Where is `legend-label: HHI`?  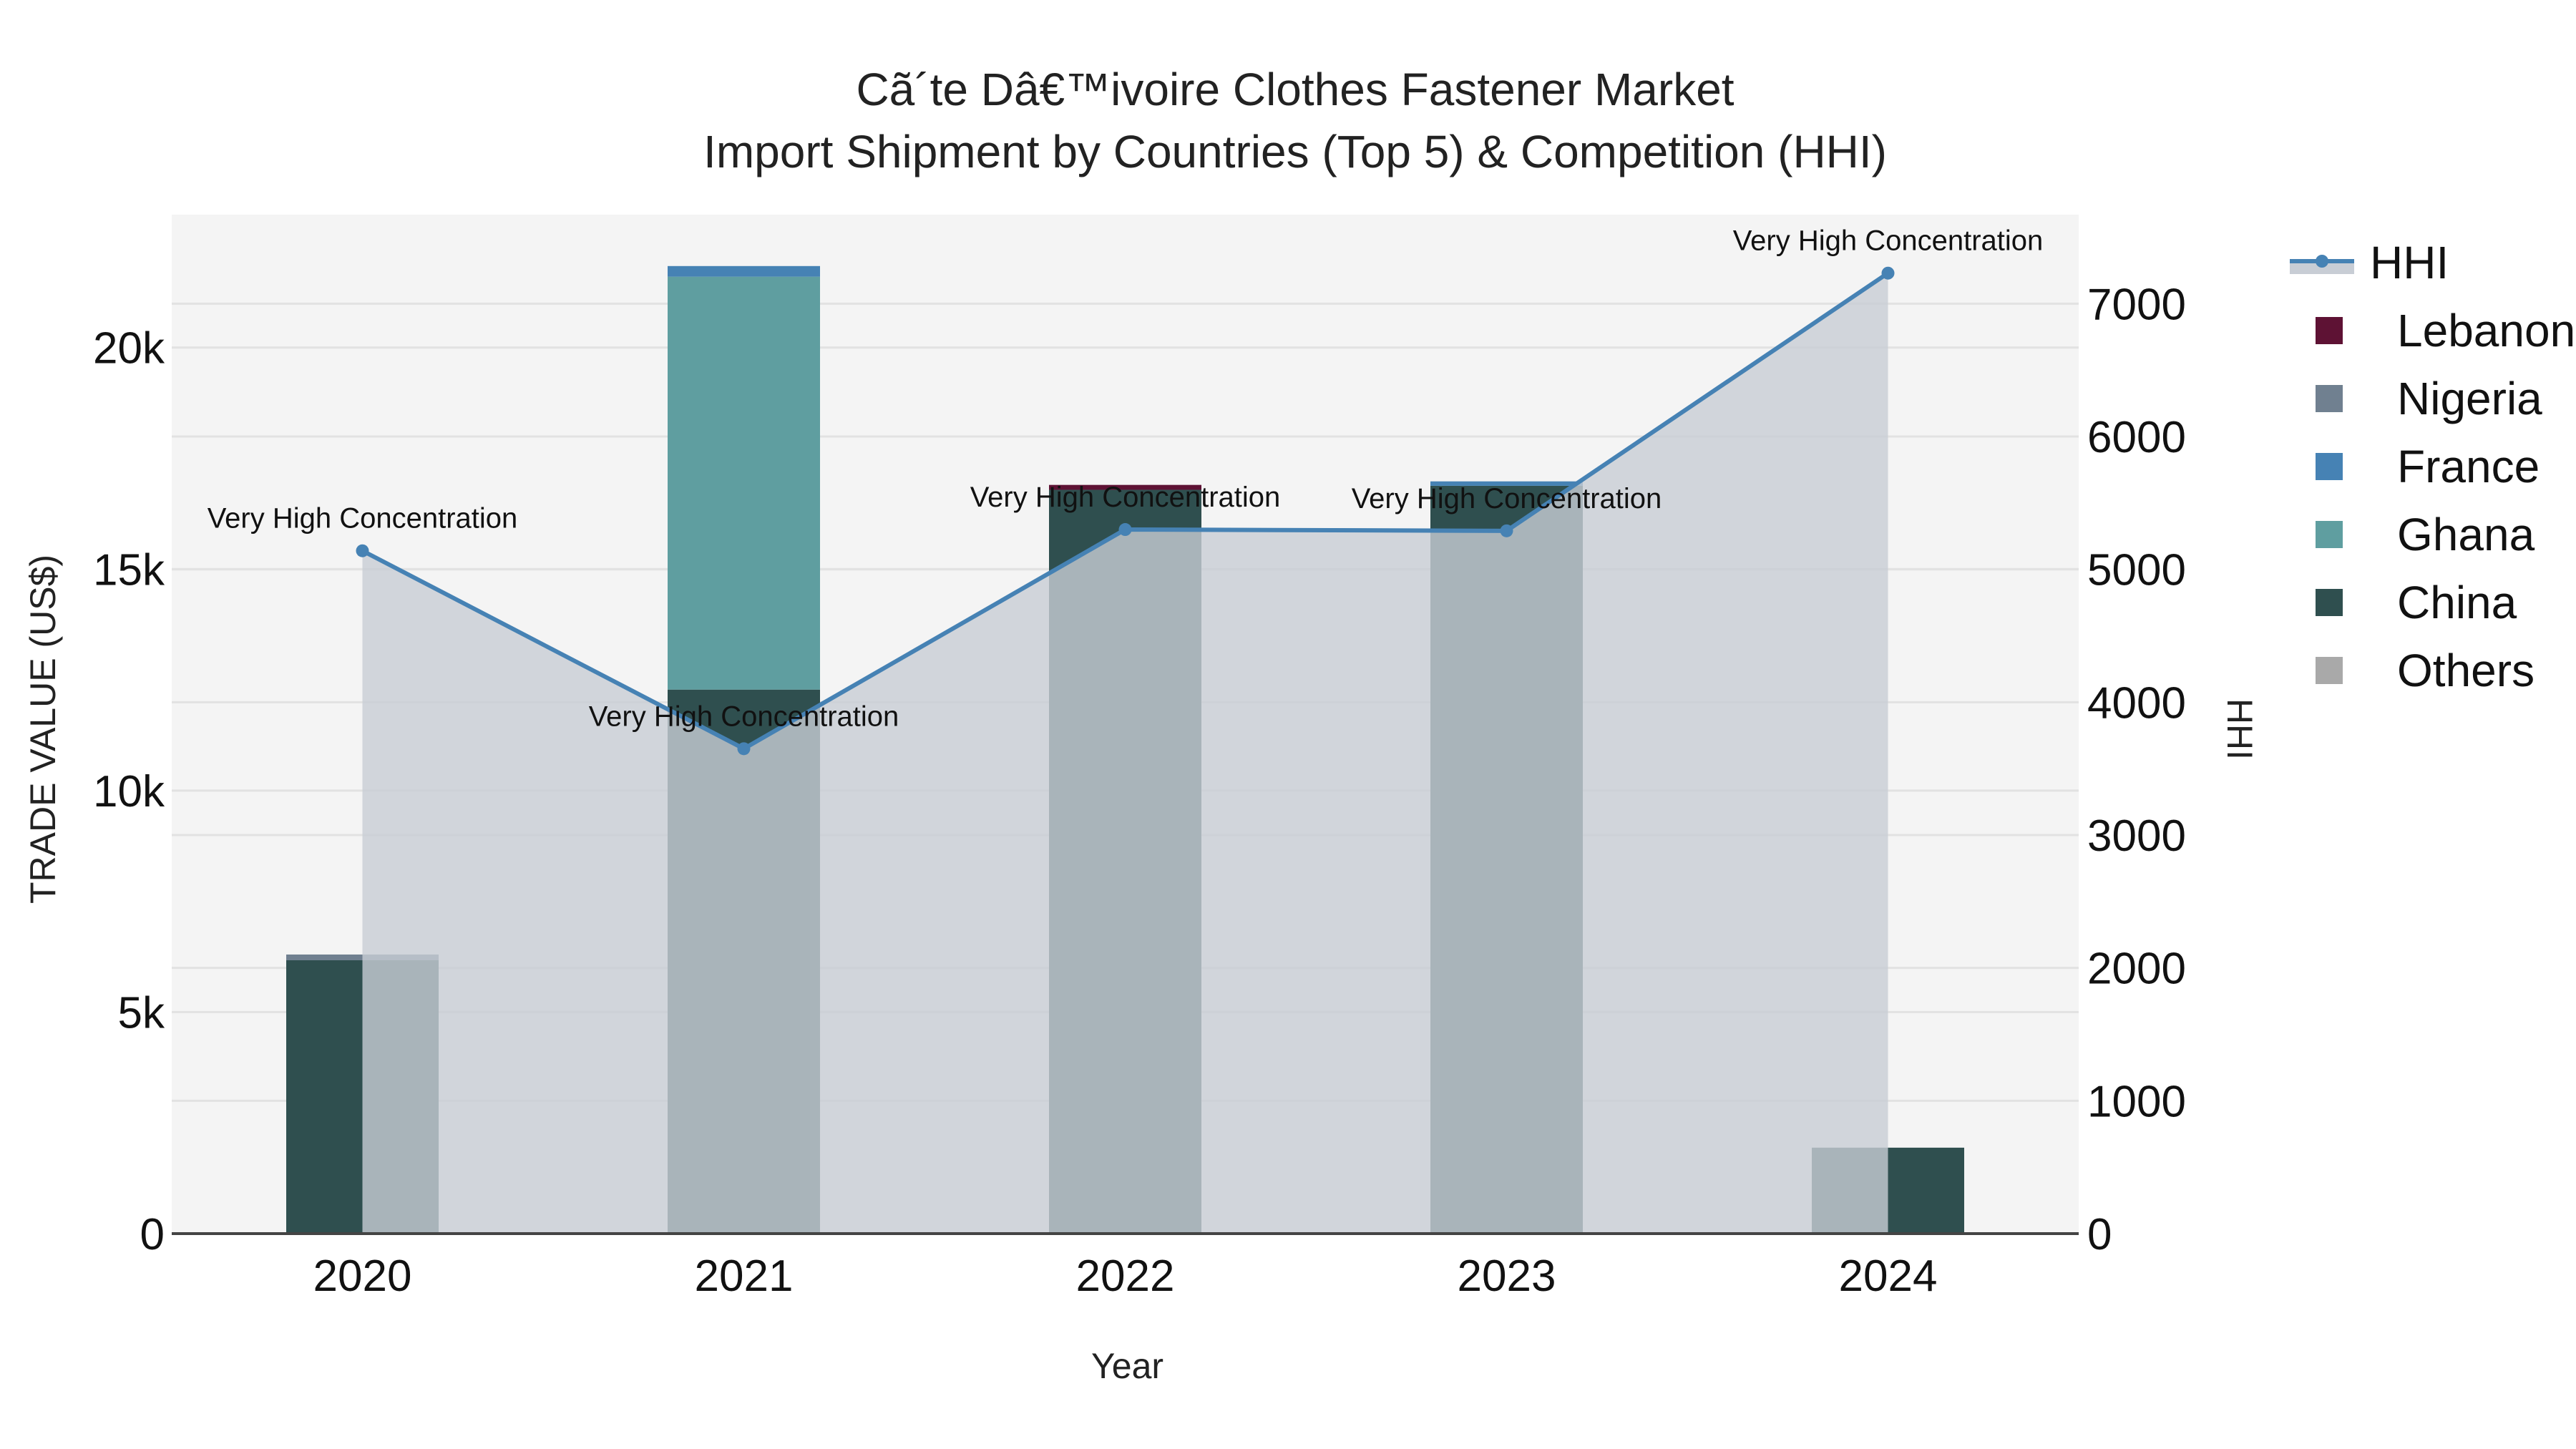
legend-label: HHI is located at coordinates (2409, 262).